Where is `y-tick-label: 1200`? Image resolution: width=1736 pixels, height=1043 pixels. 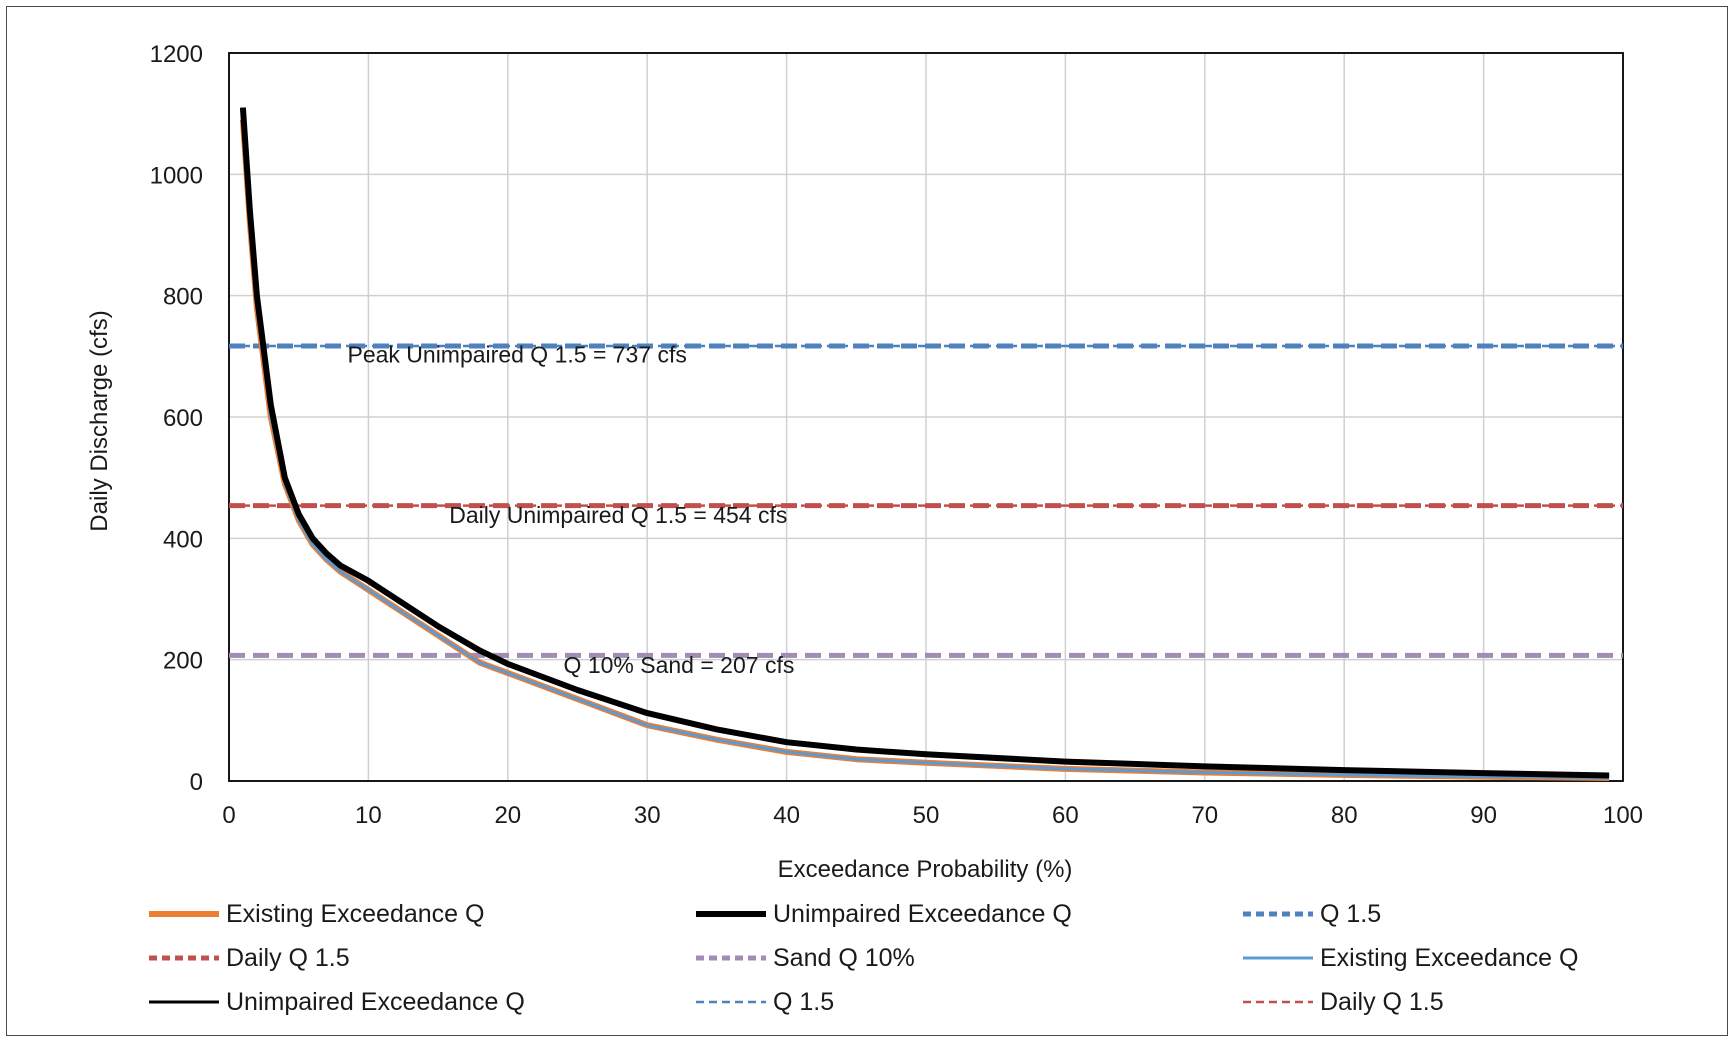 y-tick-label: 1200 is located at coordinates (176, 54).